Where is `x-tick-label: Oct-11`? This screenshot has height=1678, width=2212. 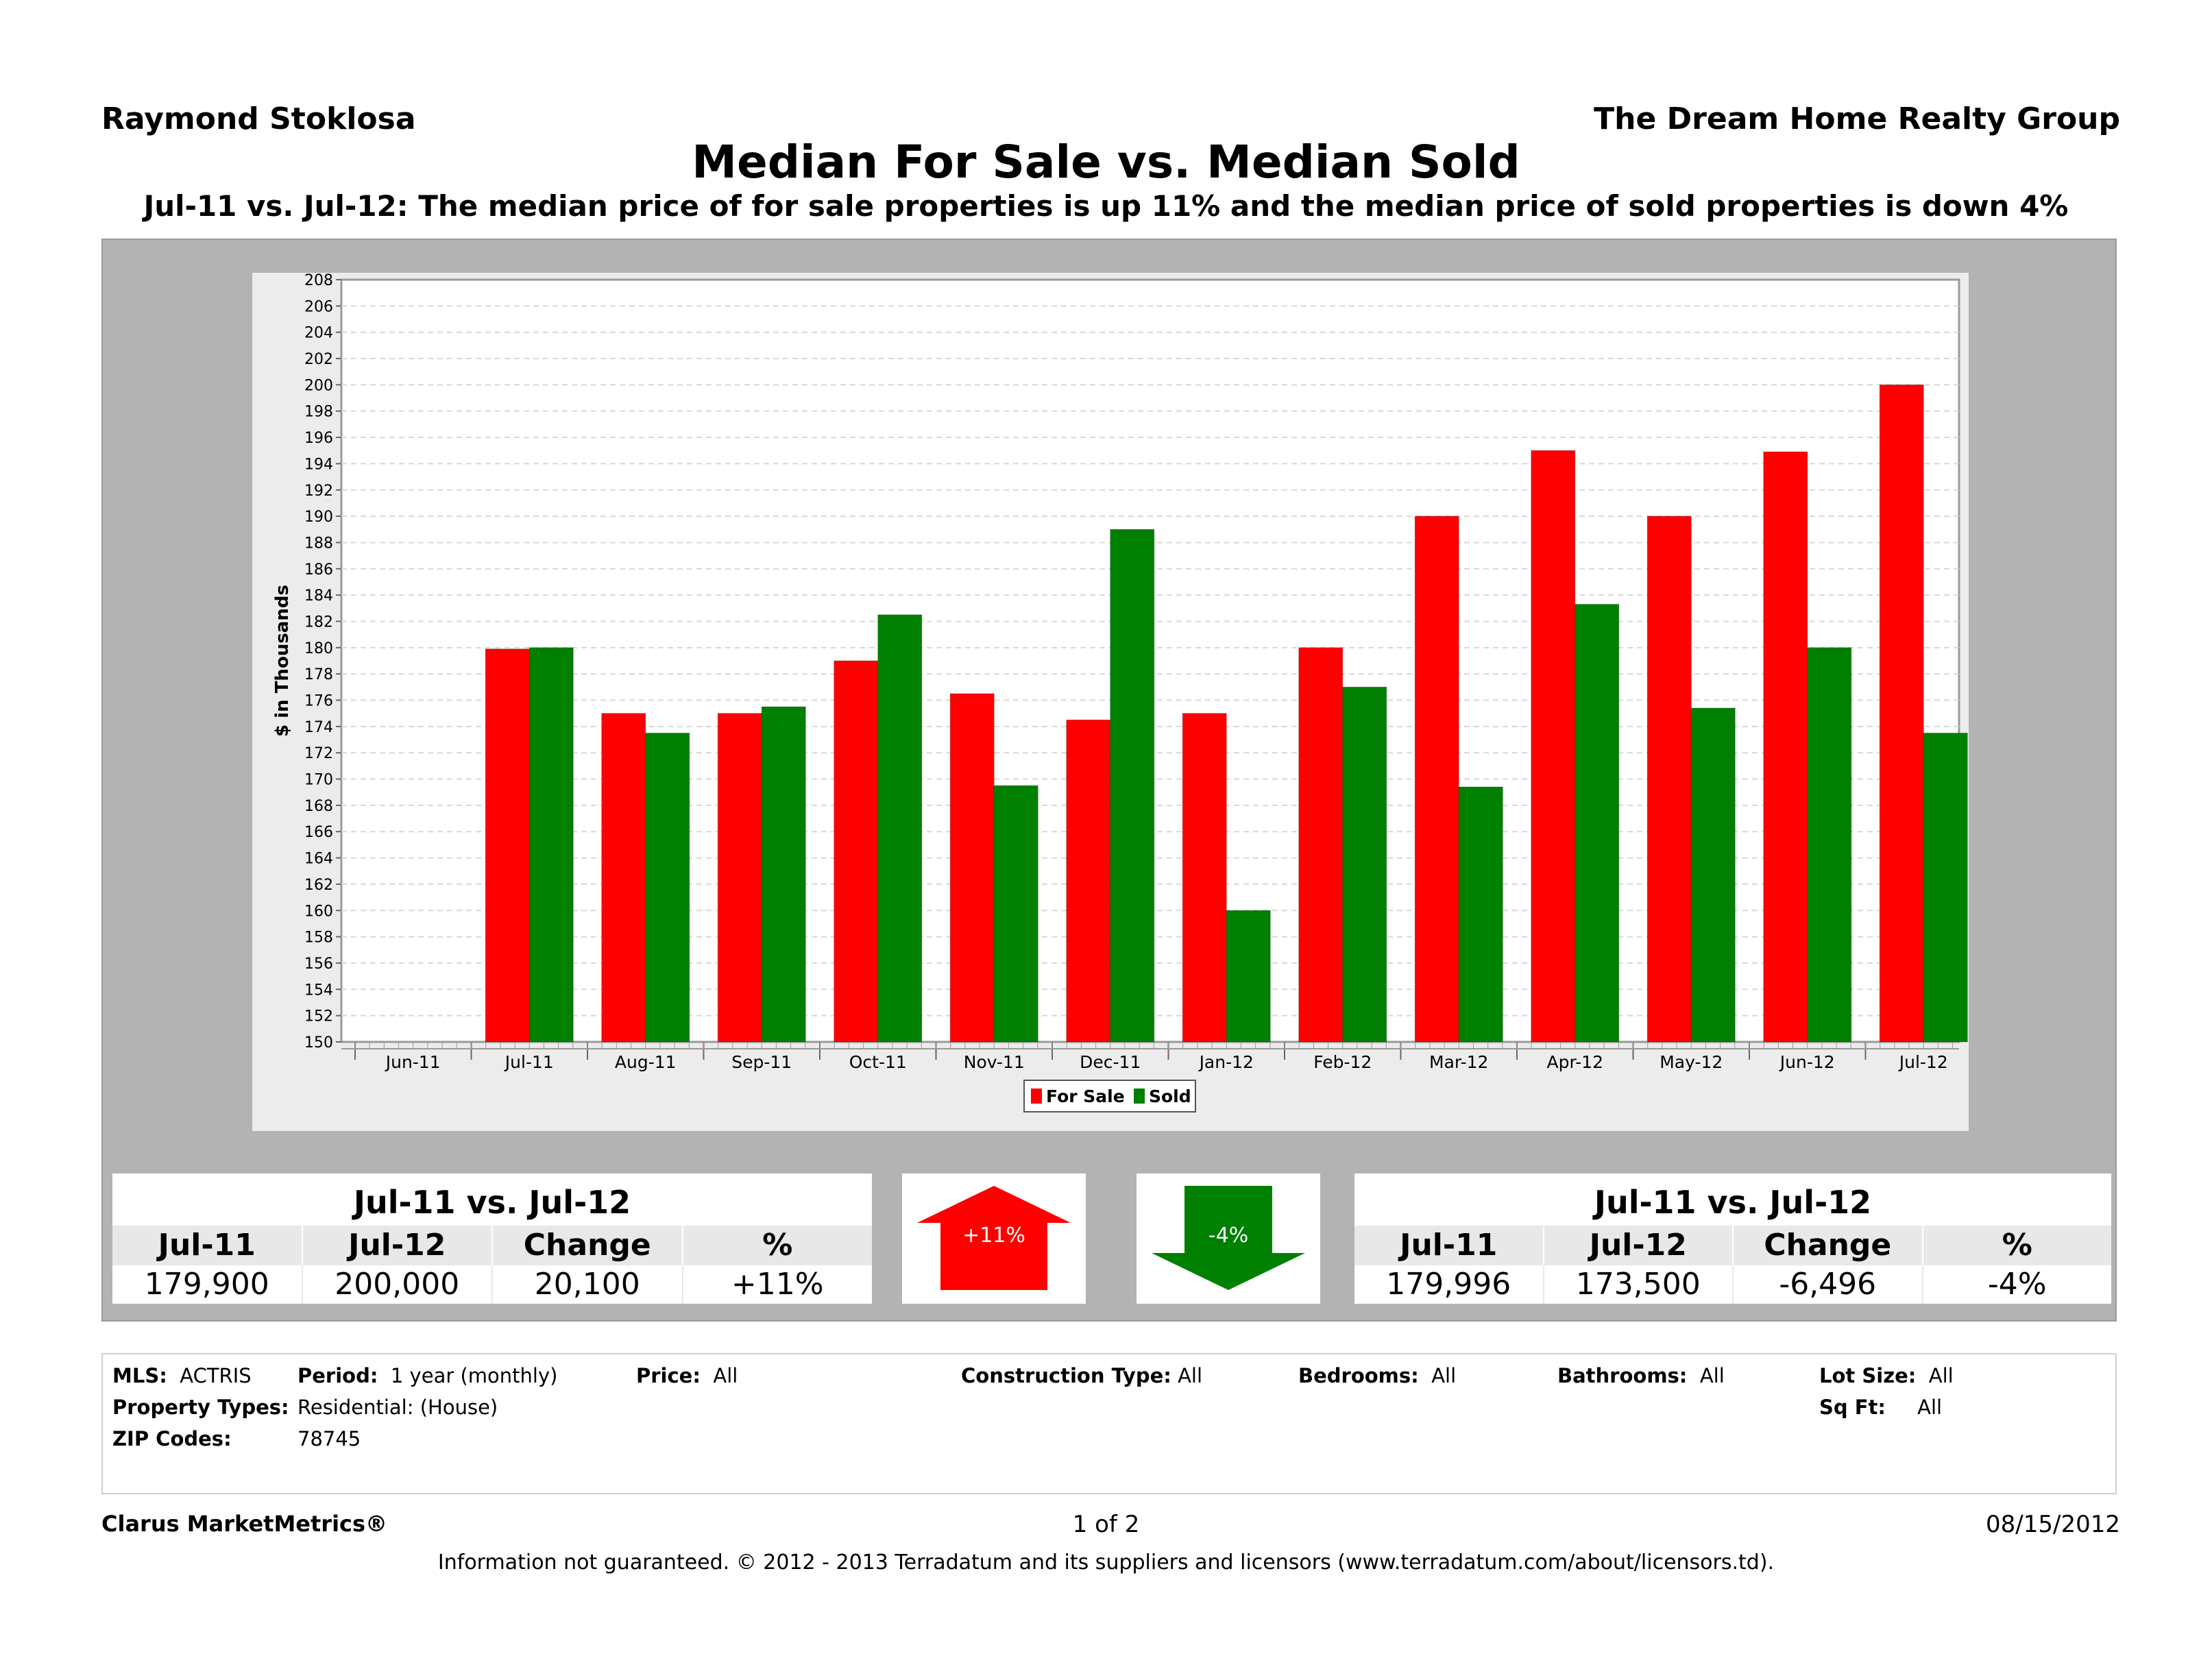
x-tick-label: Oct-11 is located at coordinates (878, 1062).